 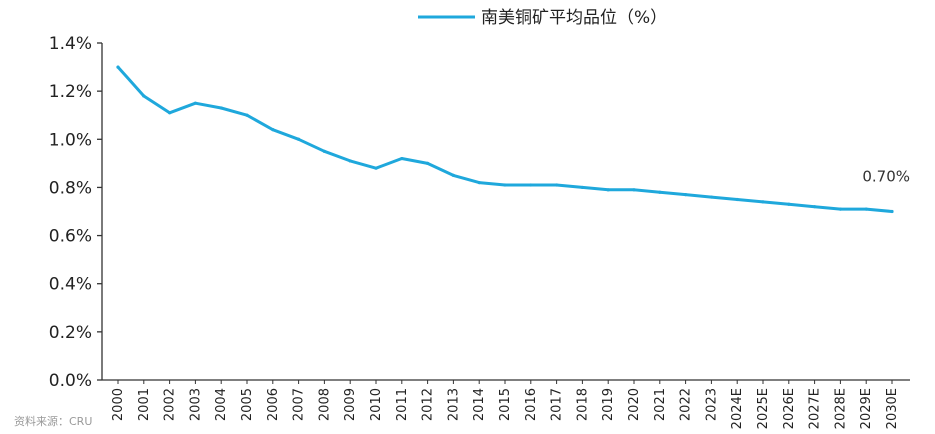 I want to click on data-label: 0.70%, so click(x=886, y=177).